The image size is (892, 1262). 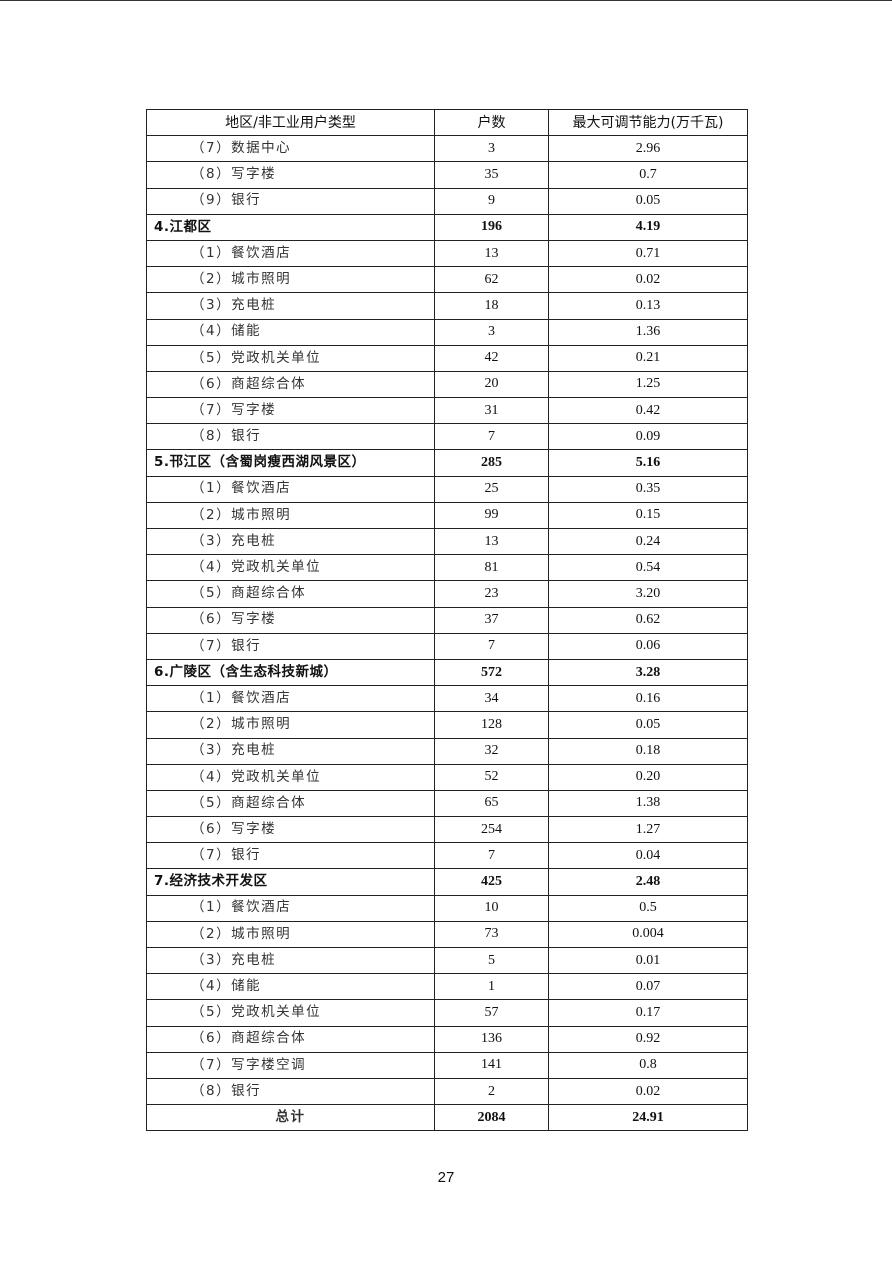 I want to click on table-group-row: 4.江都区 196 4.19, so click(x=447, y=227).